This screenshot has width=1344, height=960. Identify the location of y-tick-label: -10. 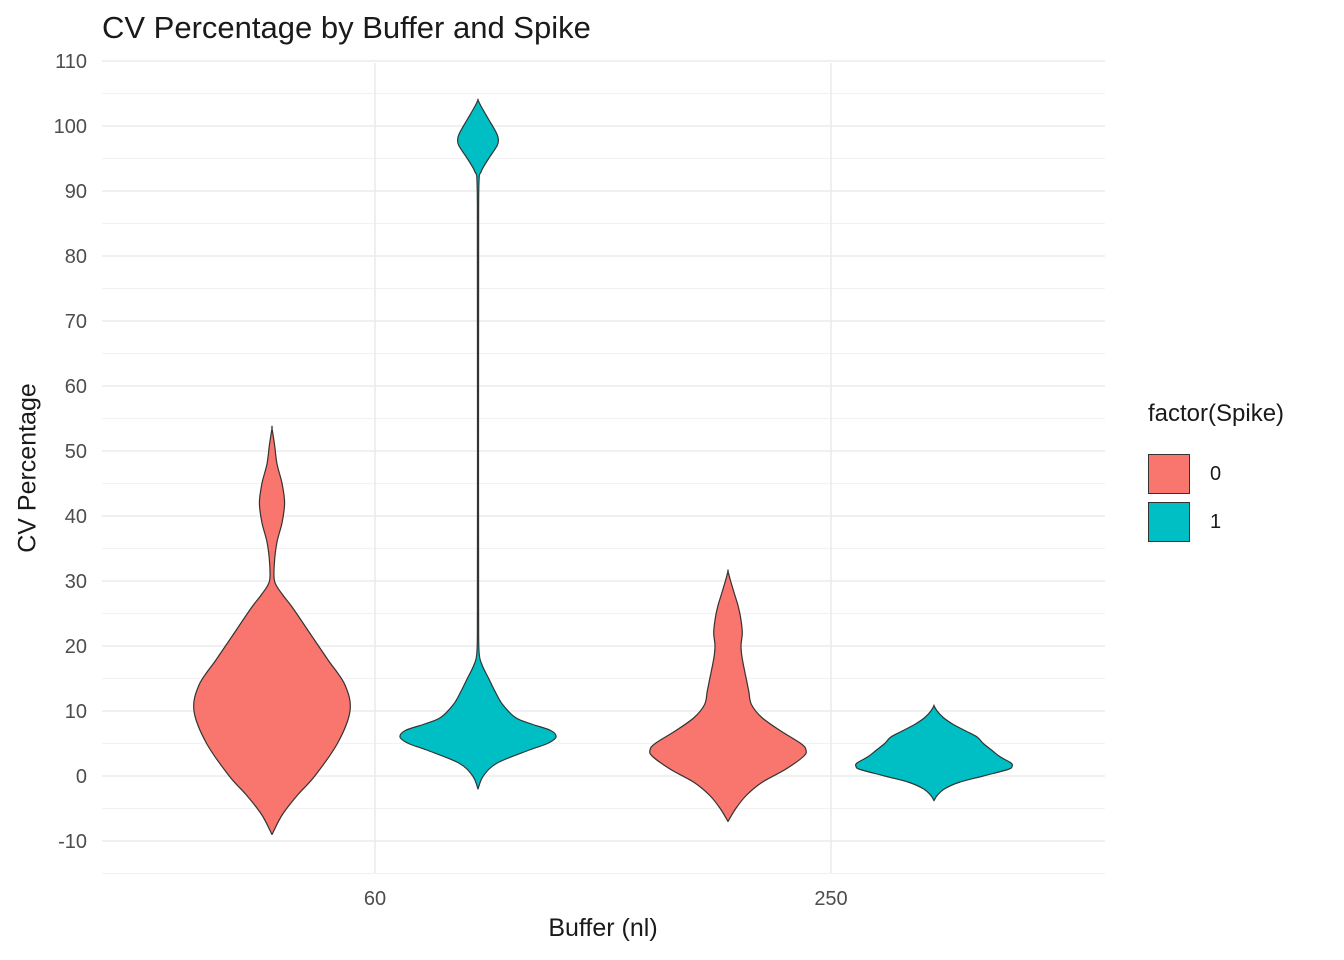
(72, 842).